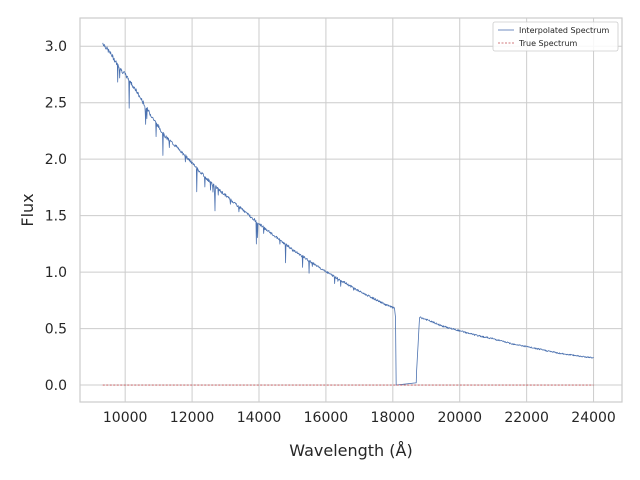  What do you see at coordinates (125, 418) in the screenshot?
I see `x-tick-label: 10000` at bounding box center [125, 418].